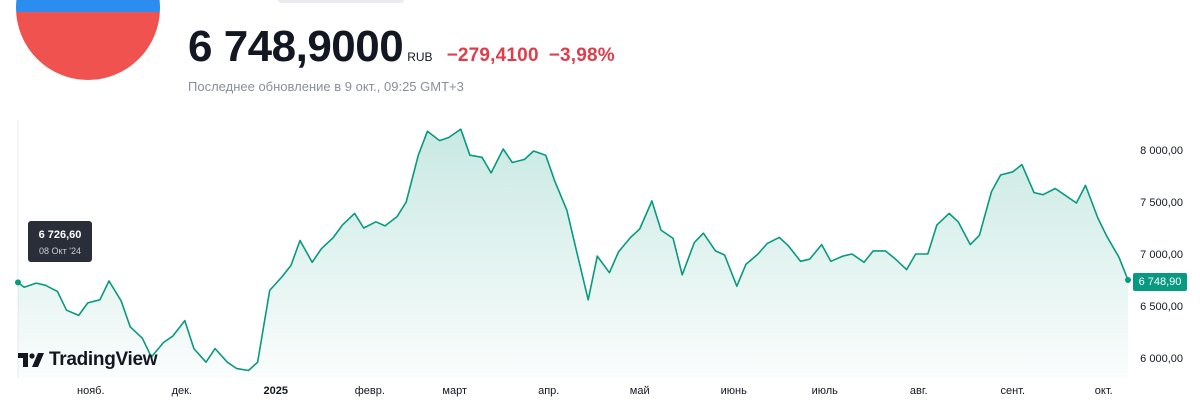  Describe the element at coordinates (60, 251) in the screenshot. I see `tooltip-date: 08 Окт '24` at that location.